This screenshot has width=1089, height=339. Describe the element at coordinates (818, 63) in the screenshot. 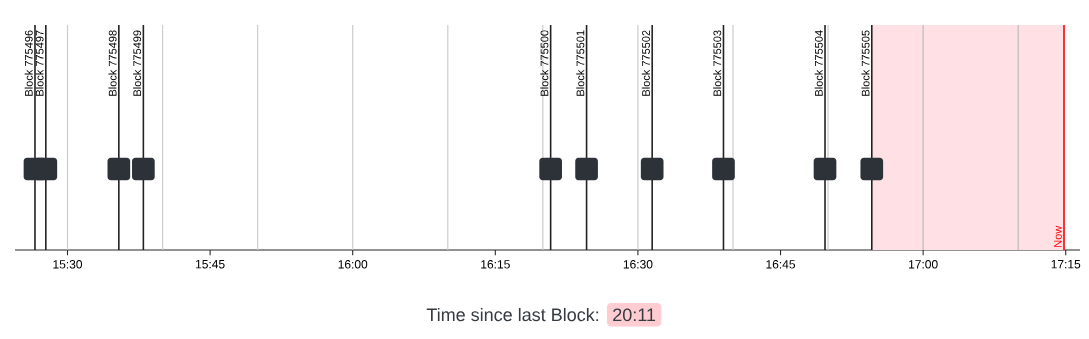

I see `annotation: Block 775504` at that location.